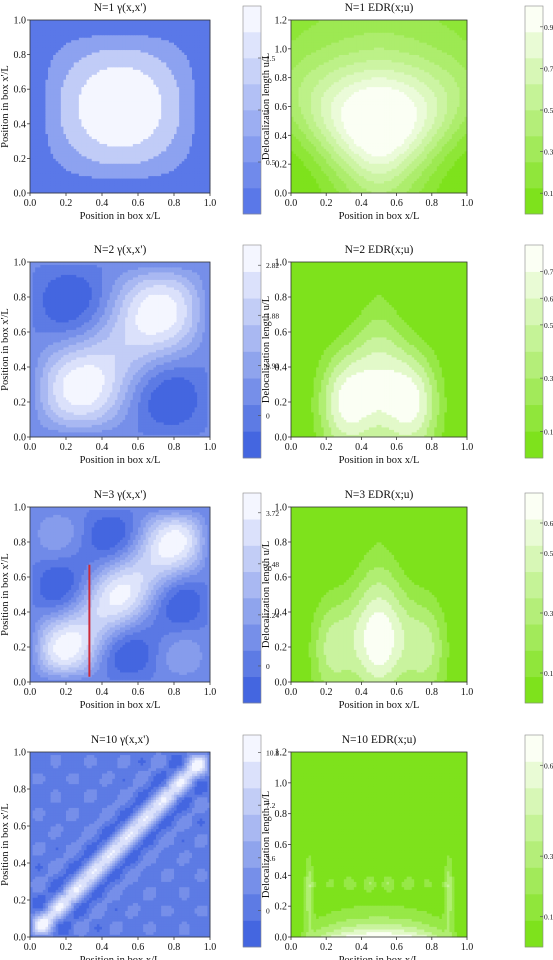 The image size is (553, 960). I want to click on colorbar-band, so click(252, 45).